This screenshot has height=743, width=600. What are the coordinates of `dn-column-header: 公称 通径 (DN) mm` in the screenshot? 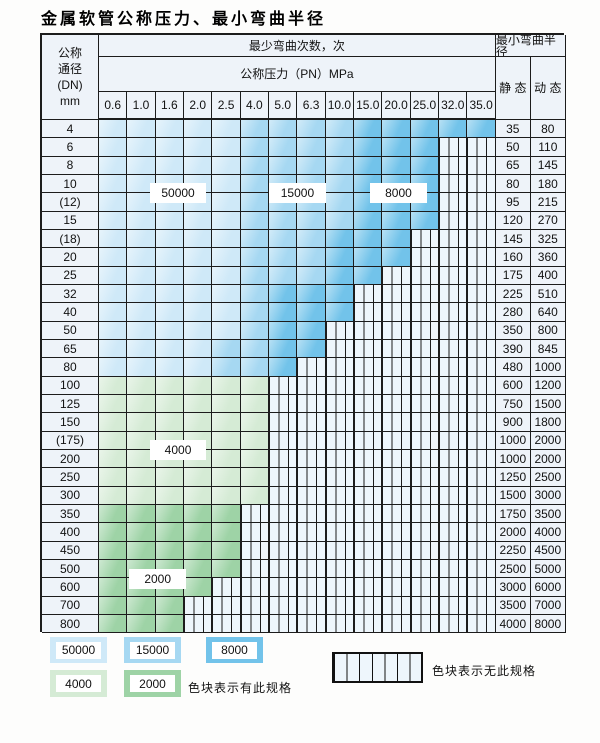 It's located at (70, 77).